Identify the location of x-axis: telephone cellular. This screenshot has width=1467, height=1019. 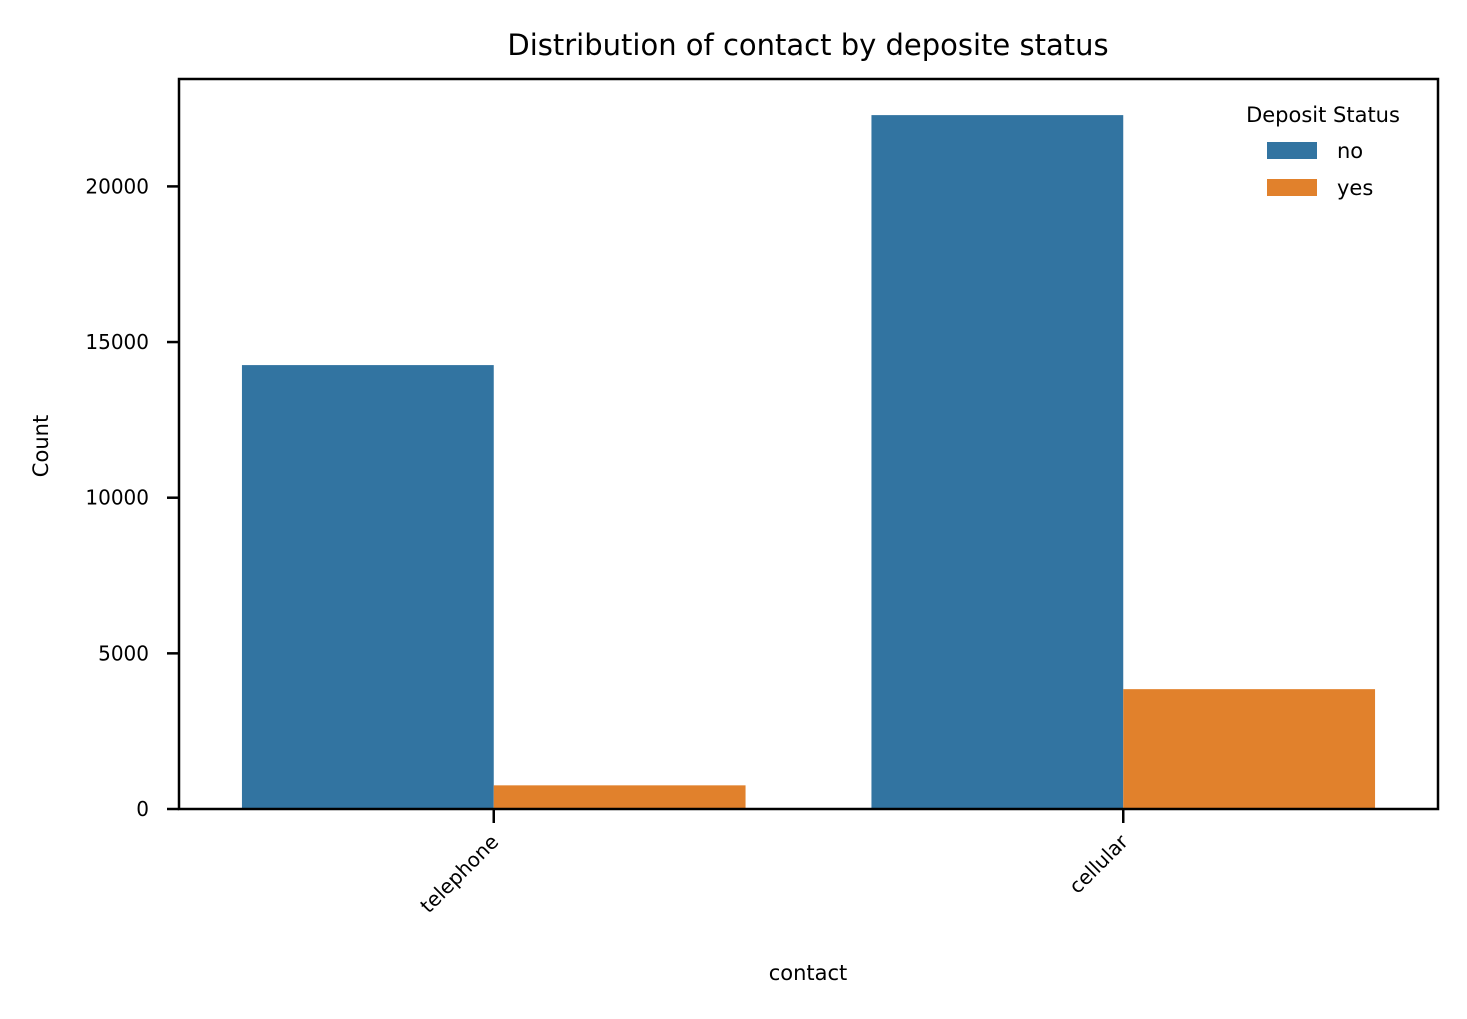
(774, 863).